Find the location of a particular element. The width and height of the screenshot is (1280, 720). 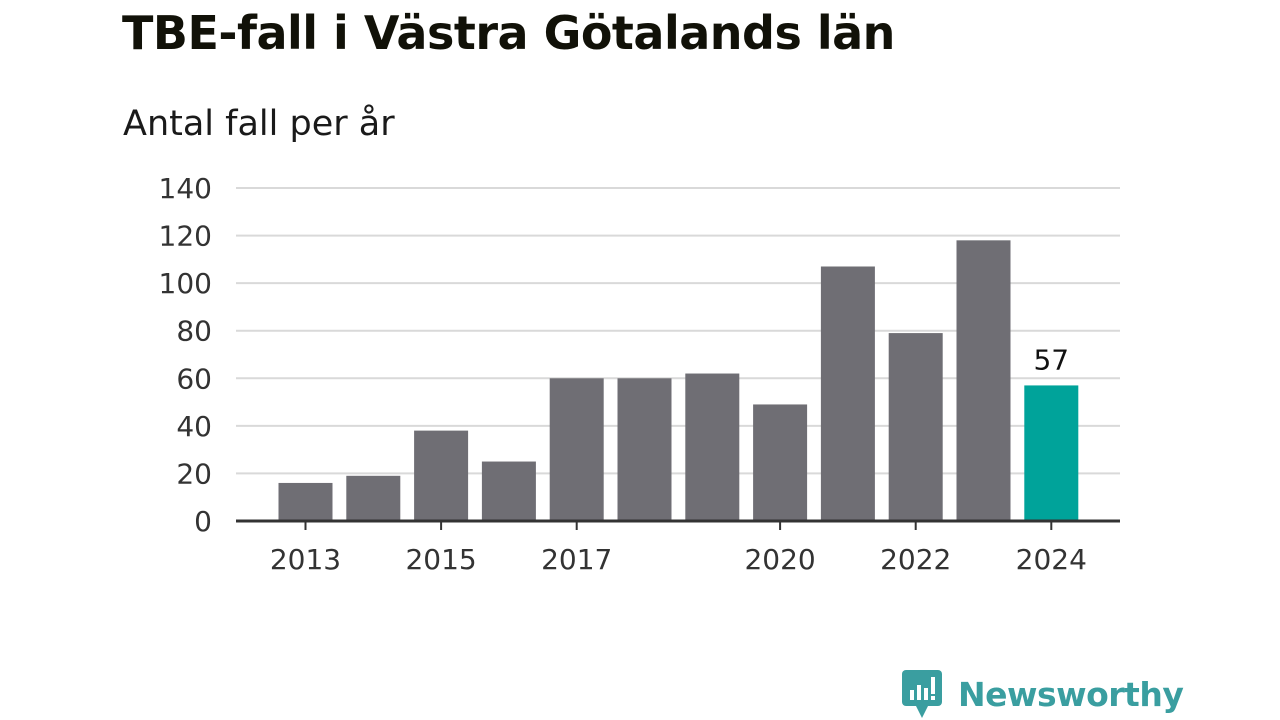

data-label: 57 is located at coordinates (1051, 359).